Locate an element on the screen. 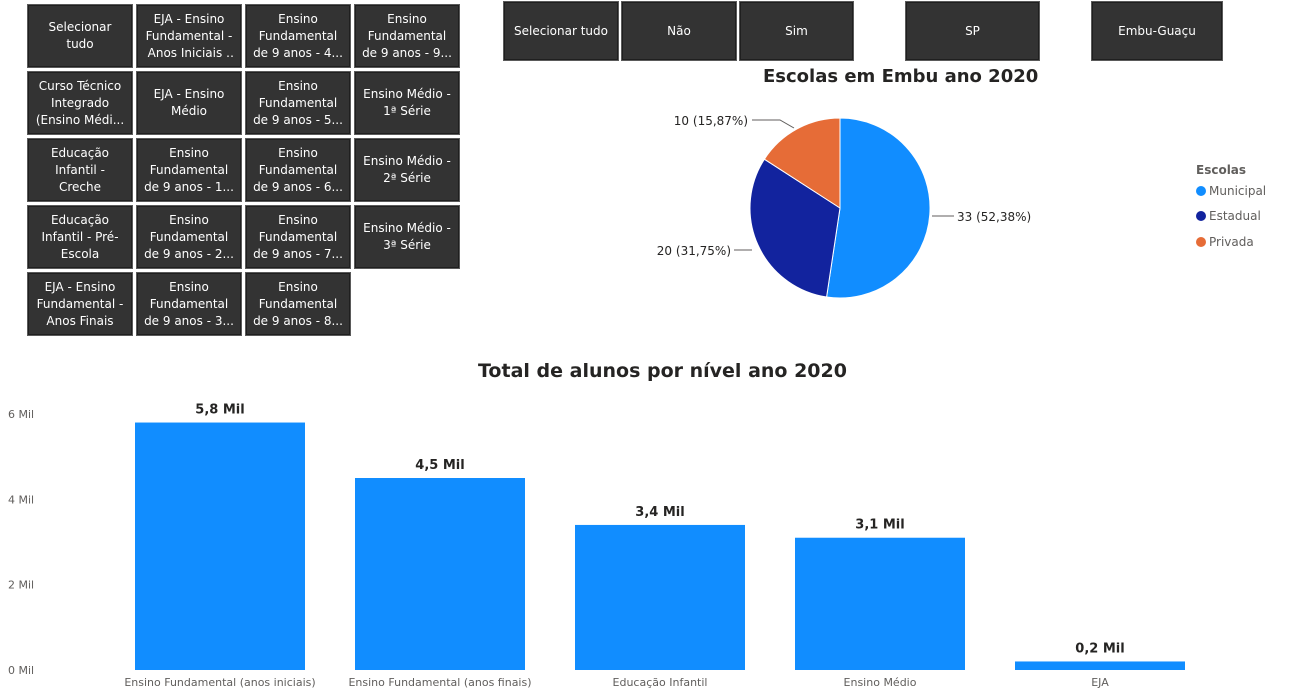 The height and width of the screenshot is (691, 1292). x-tick-label: Ensino Médio is located at coordinates (880, 682).